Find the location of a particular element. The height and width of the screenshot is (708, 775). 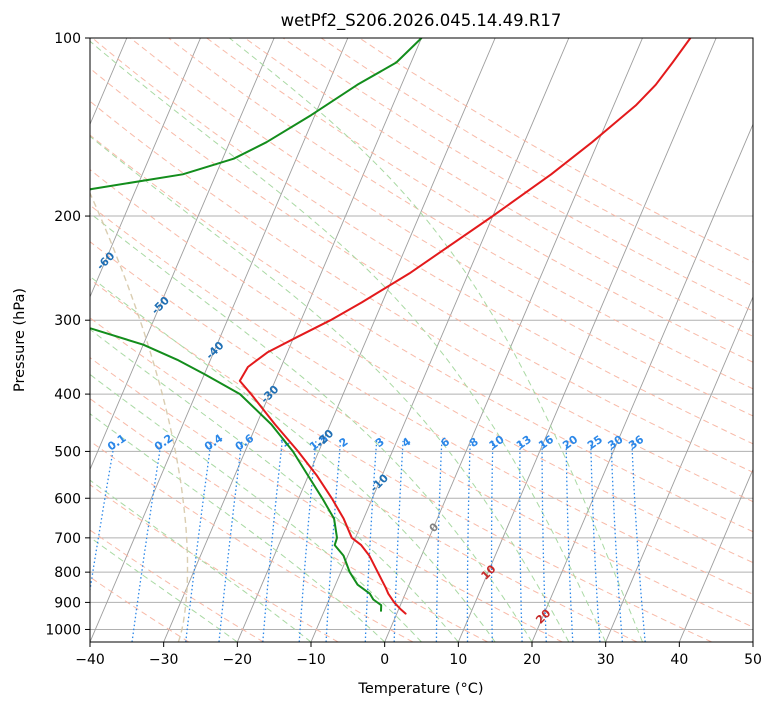

y-tick-label: 900 is located at coordinates (67, 603).